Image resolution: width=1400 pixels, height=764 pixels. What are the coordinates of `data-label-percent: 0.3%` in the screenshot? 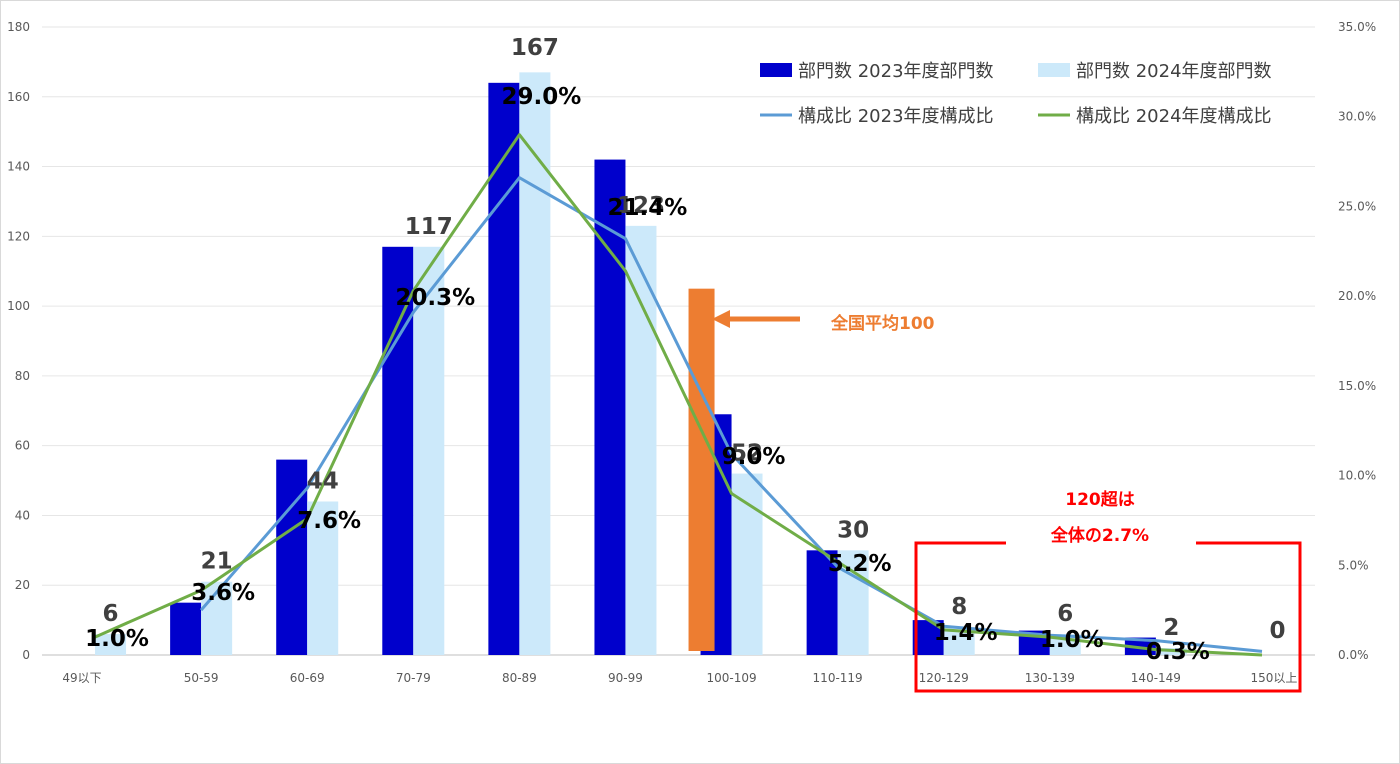 It's located at (1178, 652).